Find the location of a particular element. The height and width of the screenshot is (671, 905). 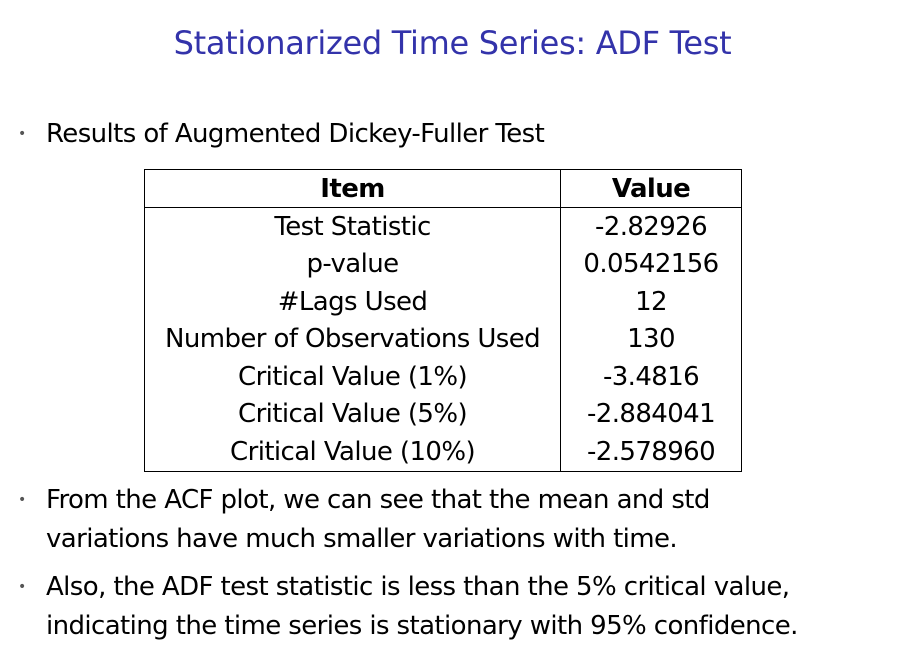

table-cell-value: -3.4816 is located at coordinates (651, 376).